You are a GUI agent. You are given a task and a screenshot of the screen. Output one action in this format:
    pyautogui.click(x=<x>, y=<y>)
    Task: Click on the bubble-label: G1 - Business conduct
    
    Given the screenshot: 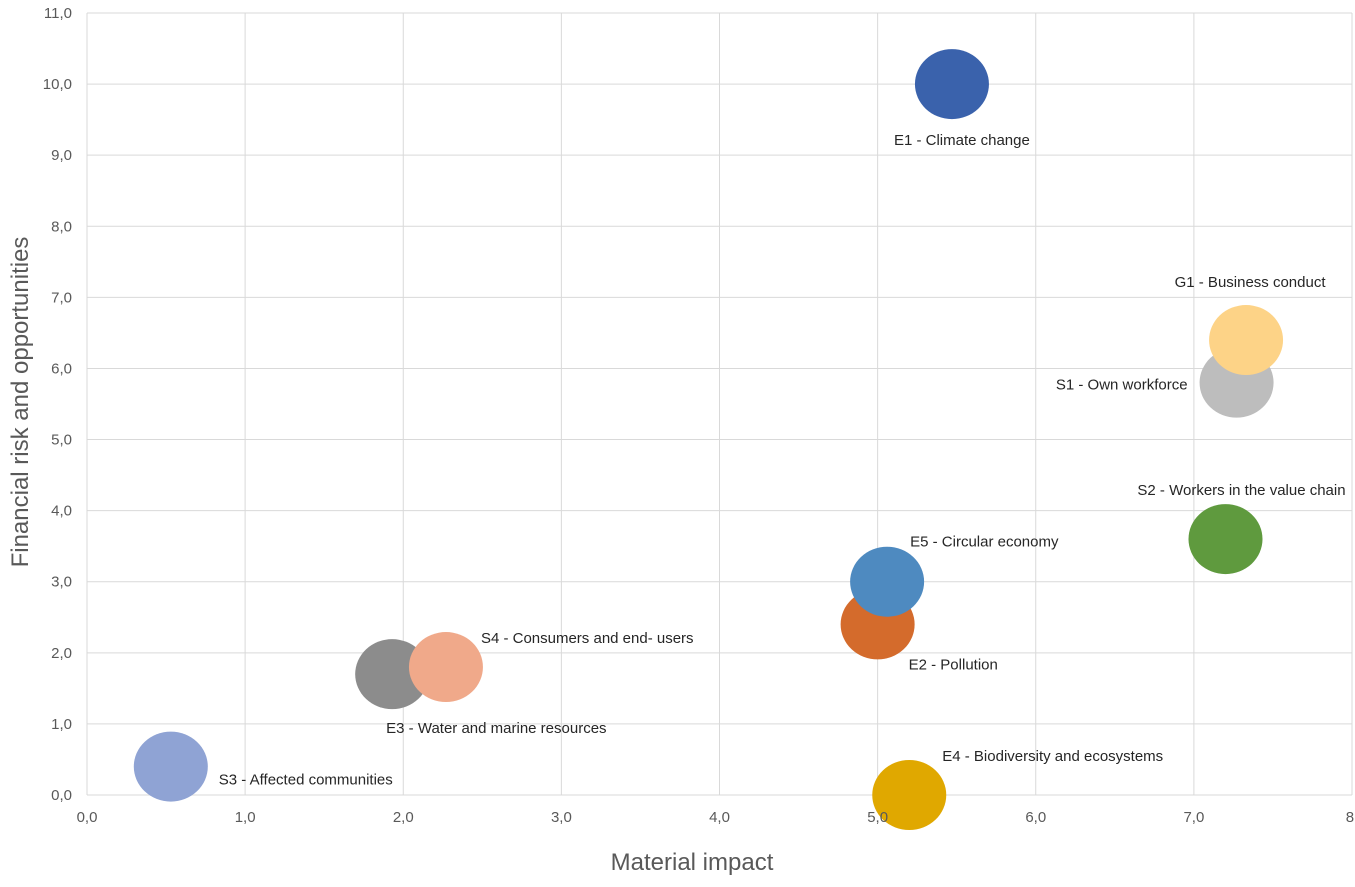 What is the action you would take?
    pyautogui.click(x=1251, y=282)
    